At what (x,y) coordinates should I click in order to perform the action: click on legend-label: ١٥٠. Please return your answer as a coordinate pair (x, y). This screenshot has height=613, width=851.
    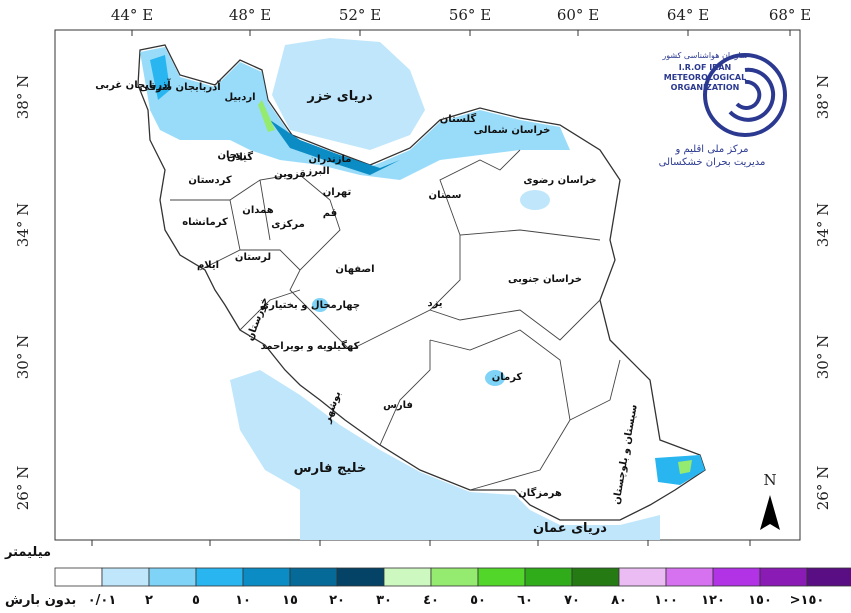
    Looking at the image, I should click on (760, 600).